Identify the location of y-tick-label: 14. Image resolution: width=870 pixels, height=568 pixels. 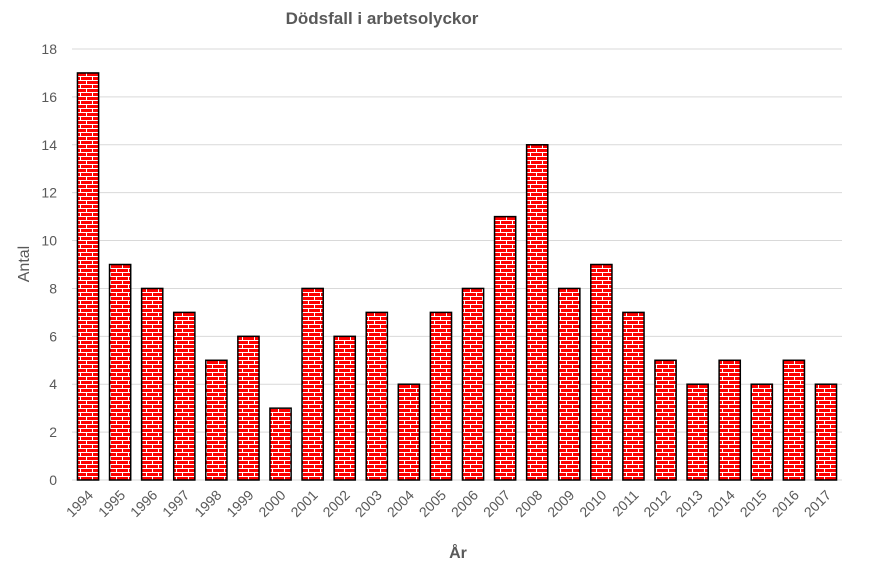
(49, 145).